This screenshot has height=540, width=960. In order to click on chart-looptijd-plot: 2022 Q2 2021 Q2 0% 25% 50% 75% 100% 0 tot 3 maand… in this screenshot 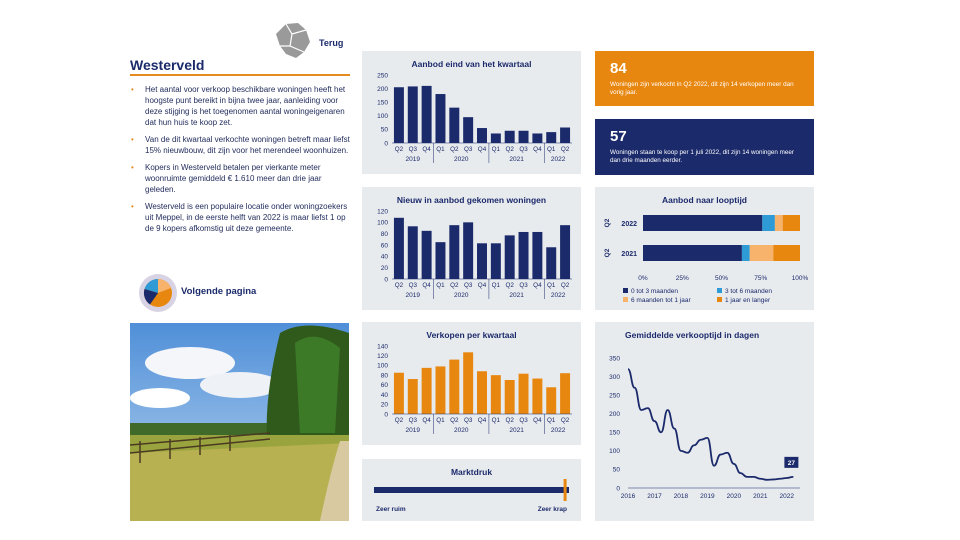, I will do `click(706, 259)`.